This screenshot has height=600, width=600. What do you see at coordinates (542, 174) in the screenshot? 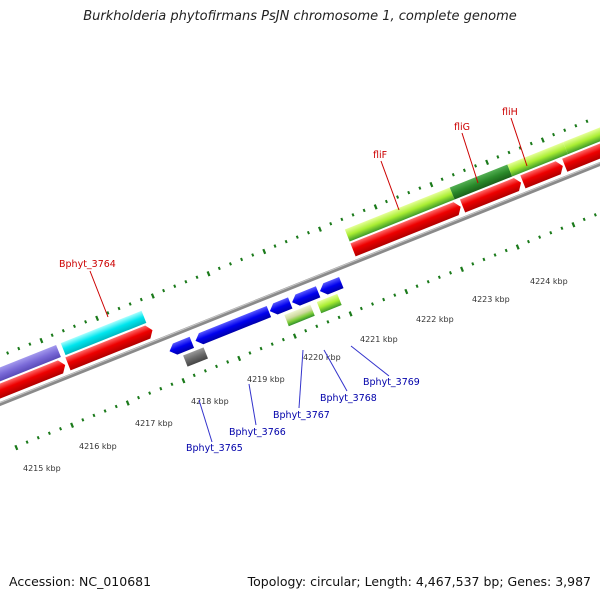
I see `gene-arrow-fliH` at bounding box center [542, 174].